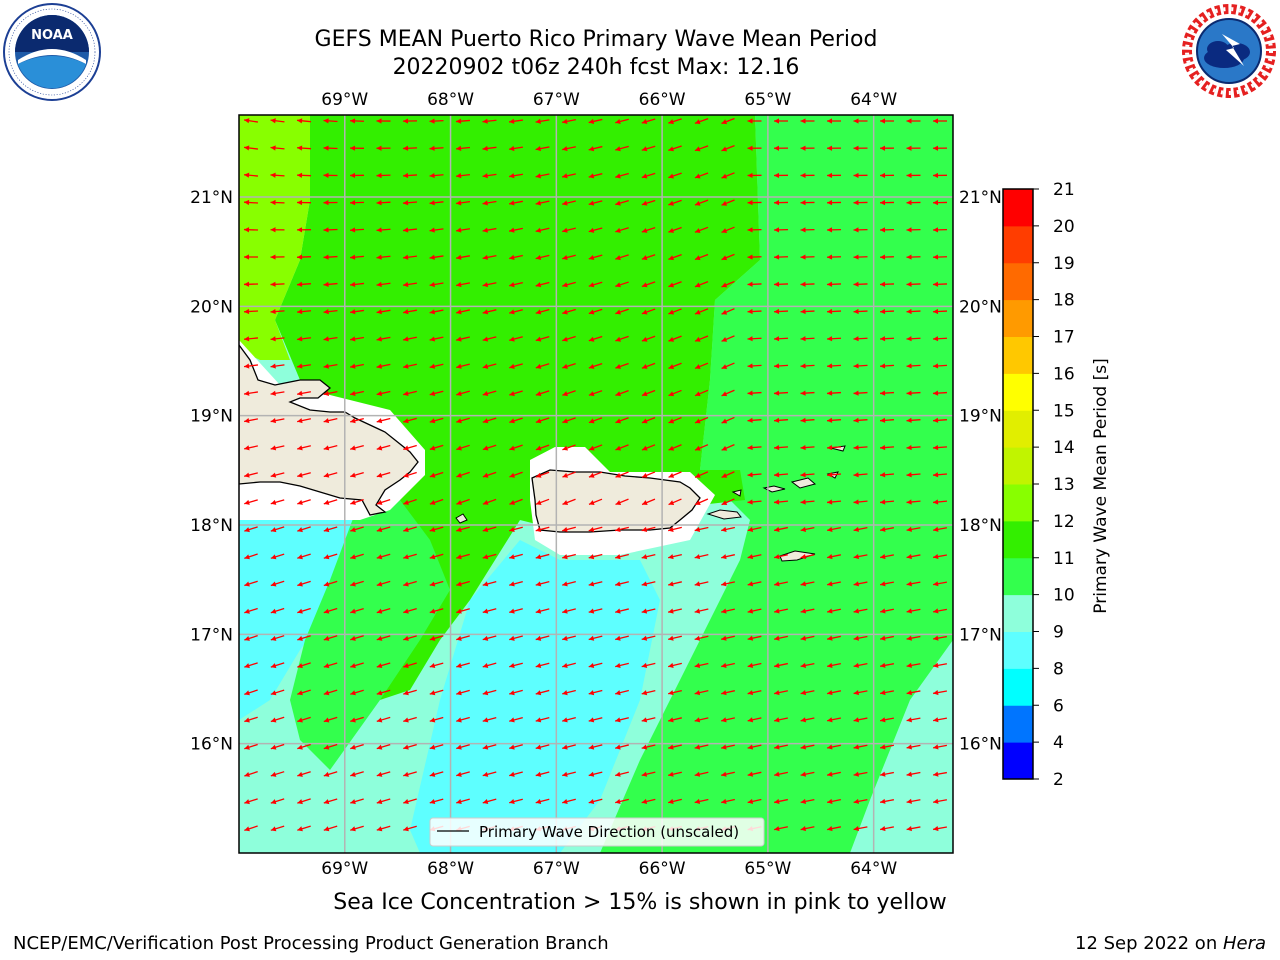  I want to click on colorbar-segment, so click(1018, 687).